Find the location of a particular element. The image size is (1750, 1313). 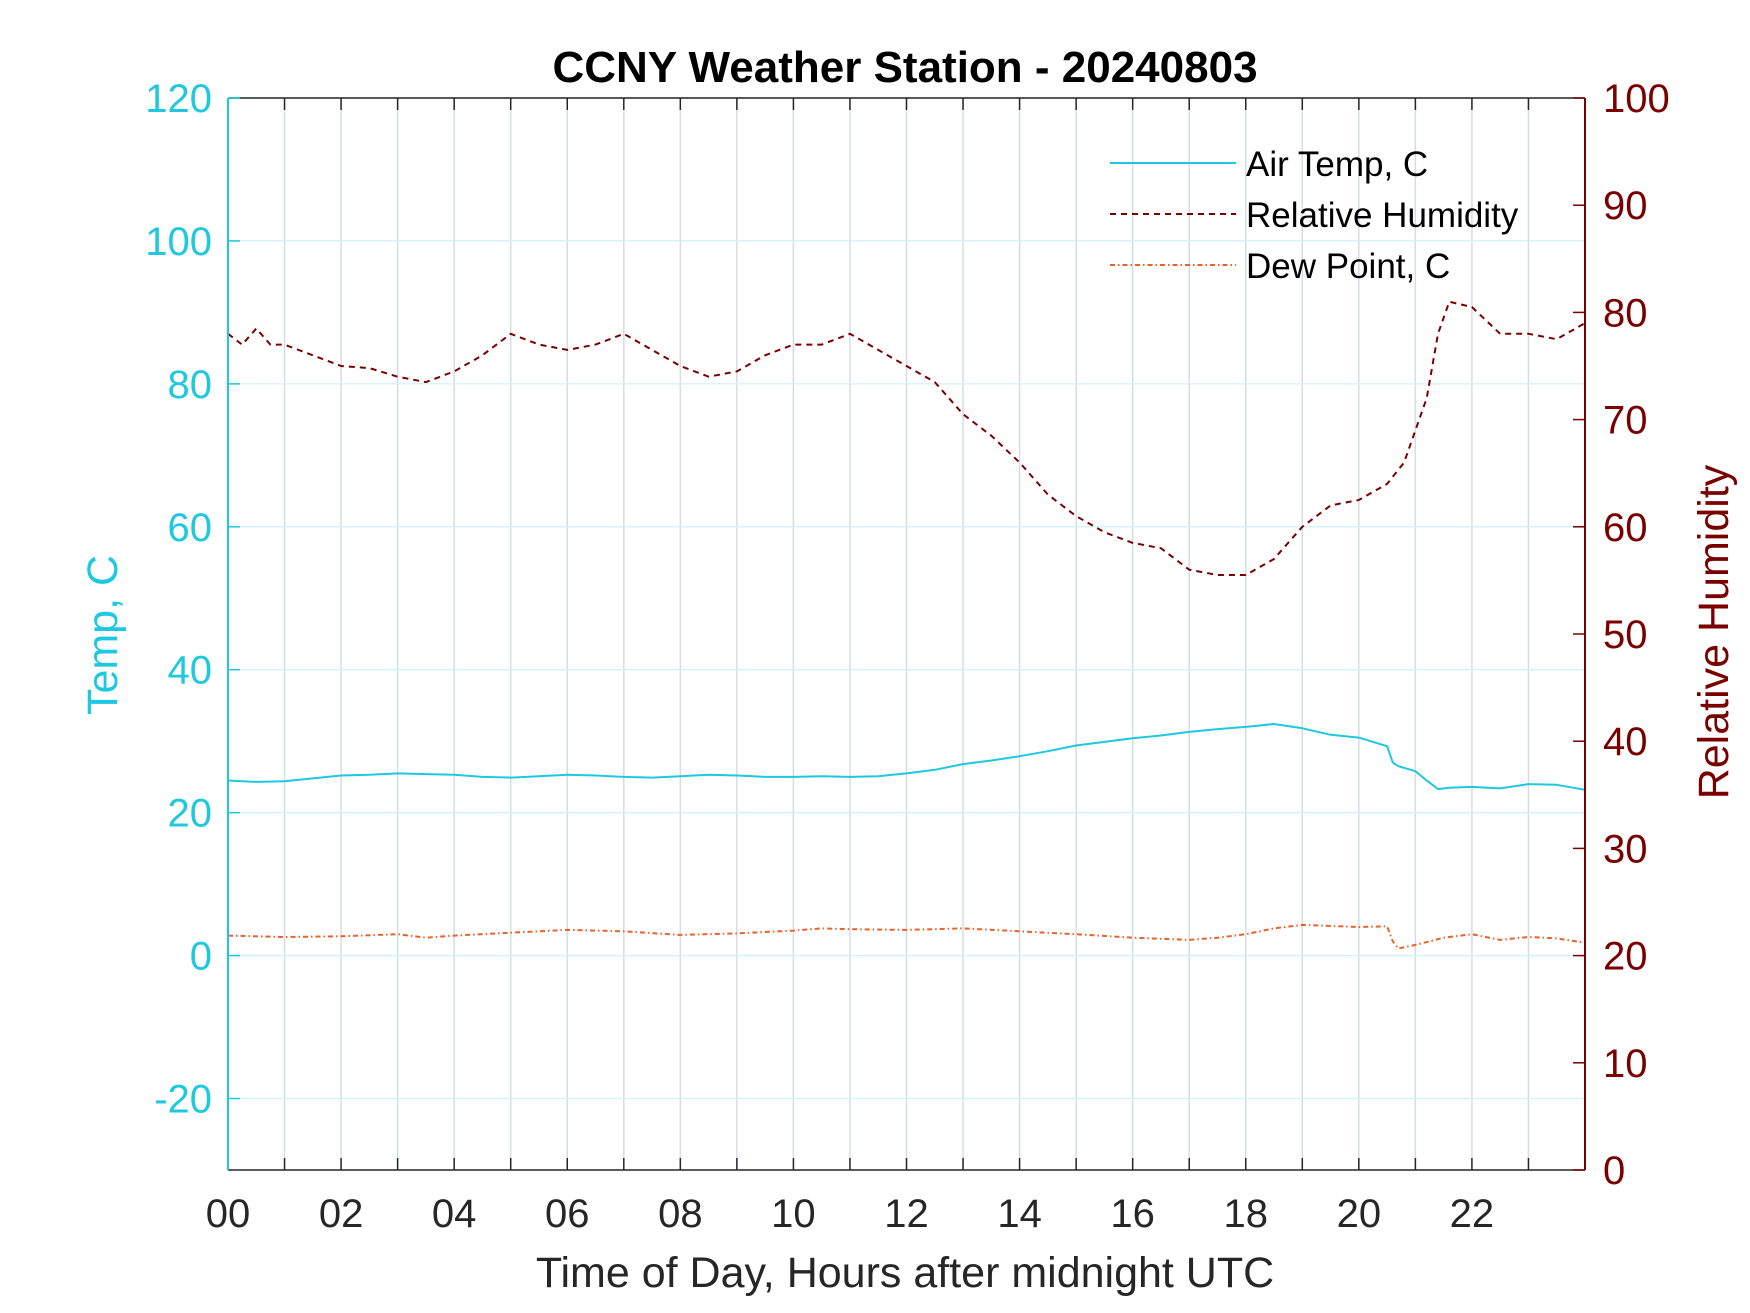

x-tick-label: 02 is located at coordinates (341, 1214).